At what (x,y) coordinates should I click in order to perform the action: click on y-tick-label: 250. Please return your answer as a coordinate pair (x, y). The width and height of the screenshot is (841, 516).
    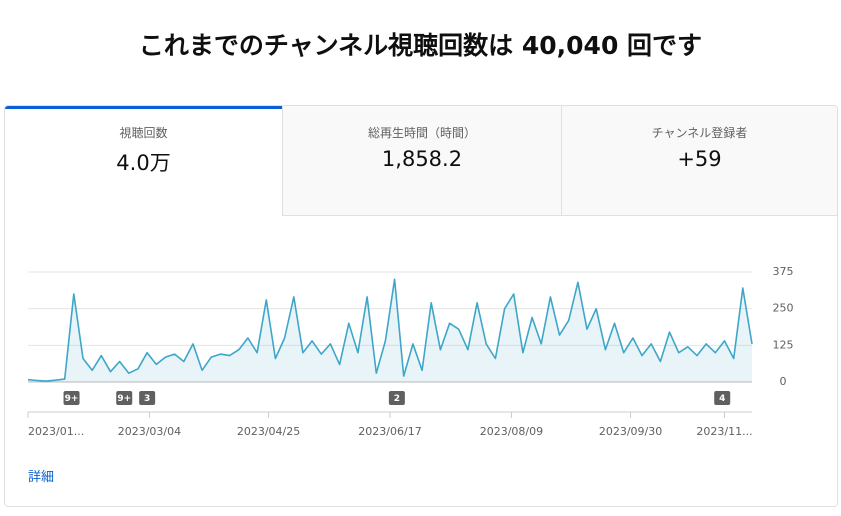
    Looking at the image, I should click on (783, 308).